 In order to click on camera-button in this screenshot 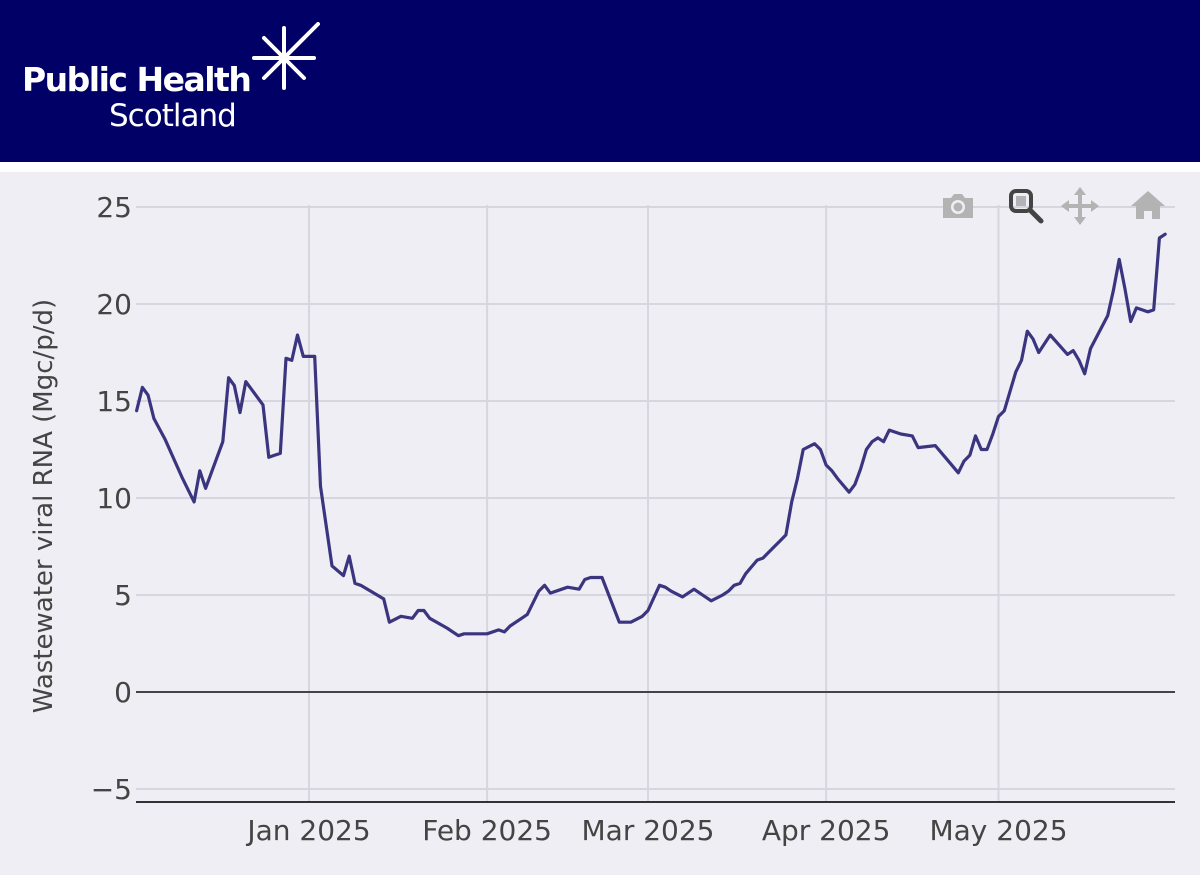, I will do `click(958, 206)`.